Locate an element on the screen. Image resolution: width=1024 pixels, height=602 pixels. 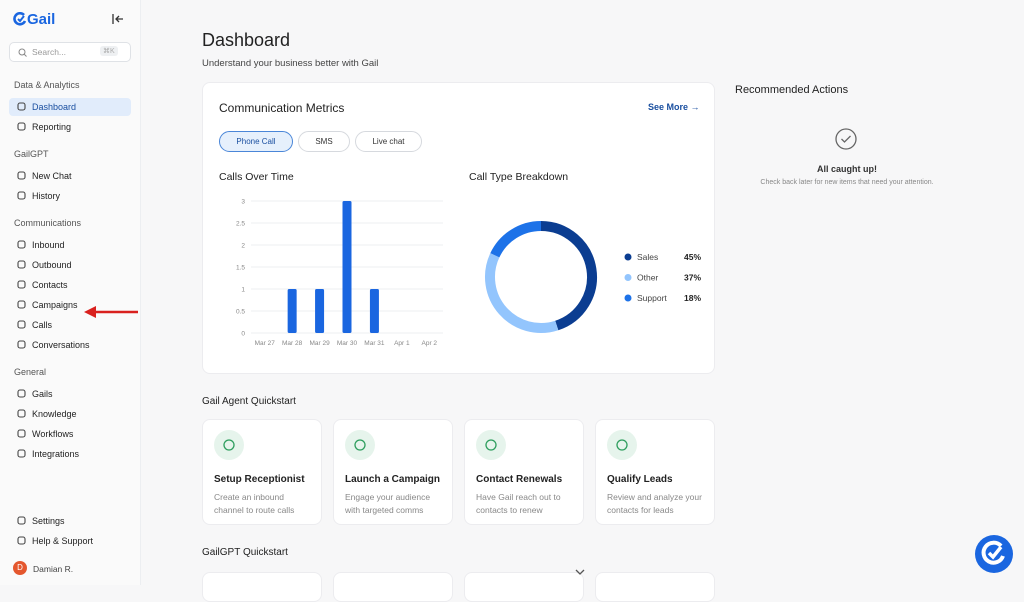
card-title: Setup Receptionist is located at coordinates (259, 479).